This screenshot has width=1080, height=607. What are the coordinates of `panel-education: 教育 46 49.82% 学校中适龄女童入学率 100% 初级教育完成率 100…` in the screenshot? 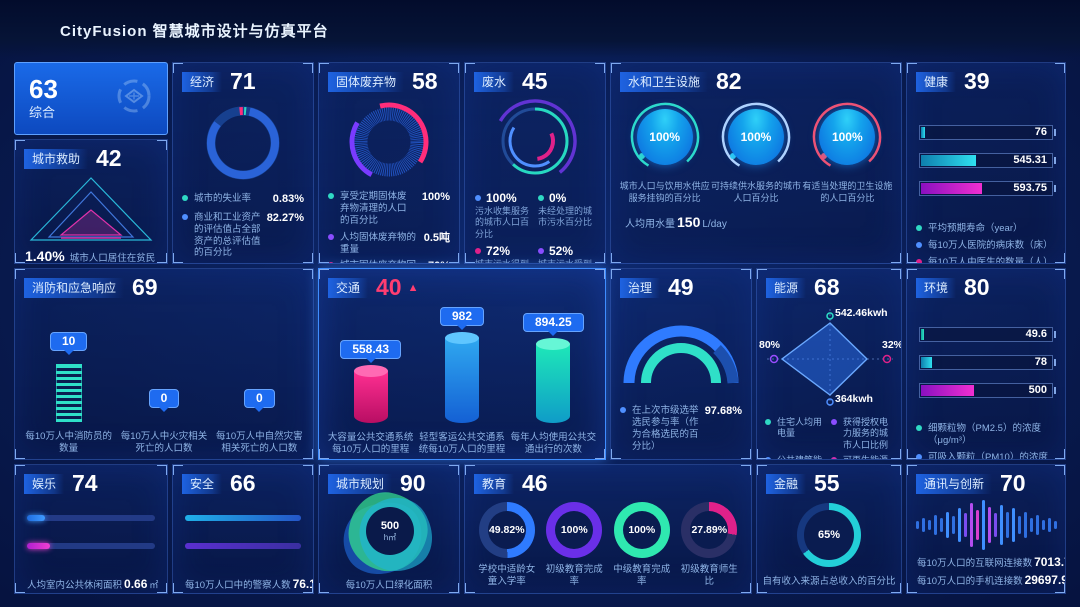 It's located at (608, 529).